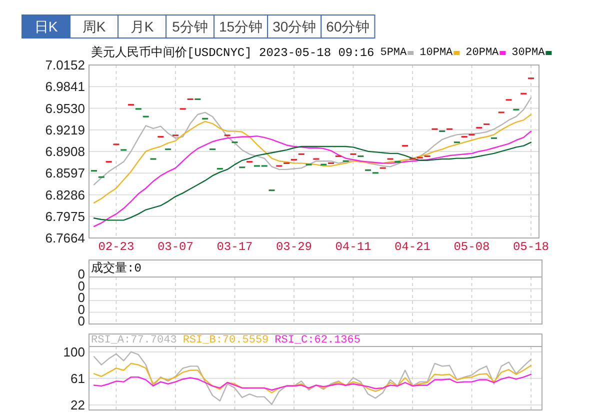  I want to click on y-tick-label: 6.8286, so click(65, 194).